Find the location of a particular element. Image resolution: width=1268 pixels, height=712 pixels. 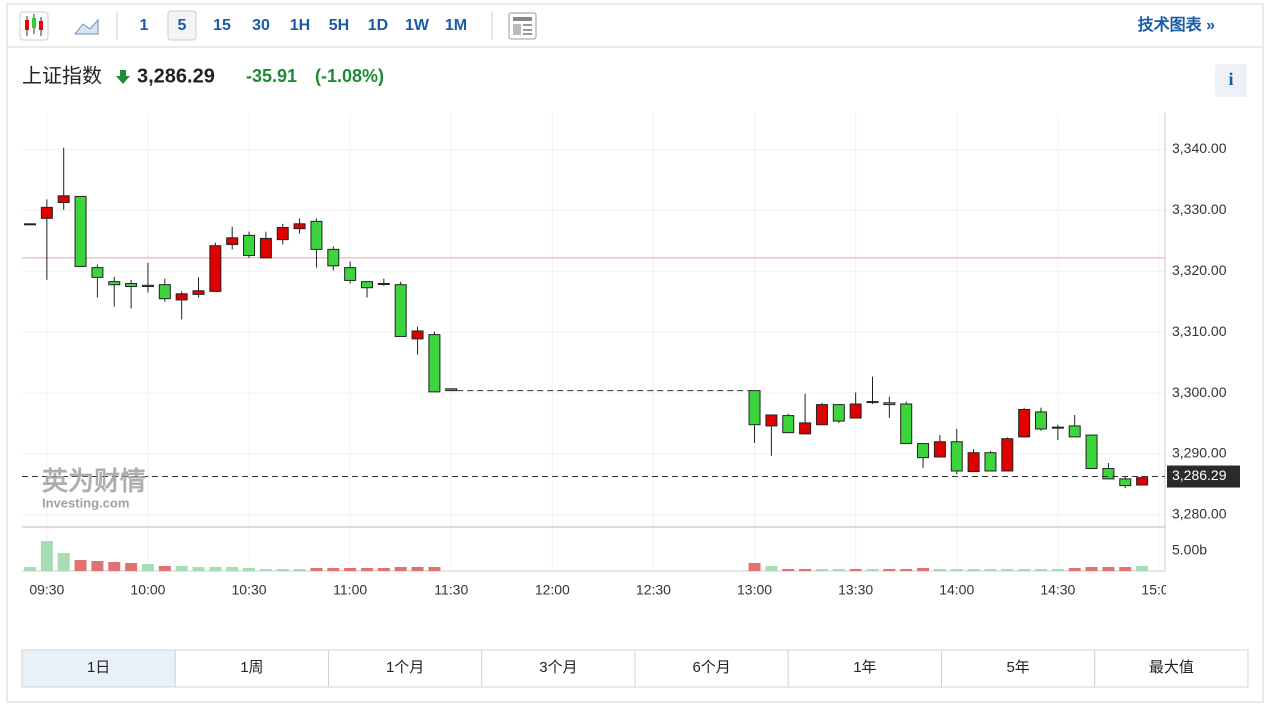

change: -35.91 is located at coordinates (271, 76).